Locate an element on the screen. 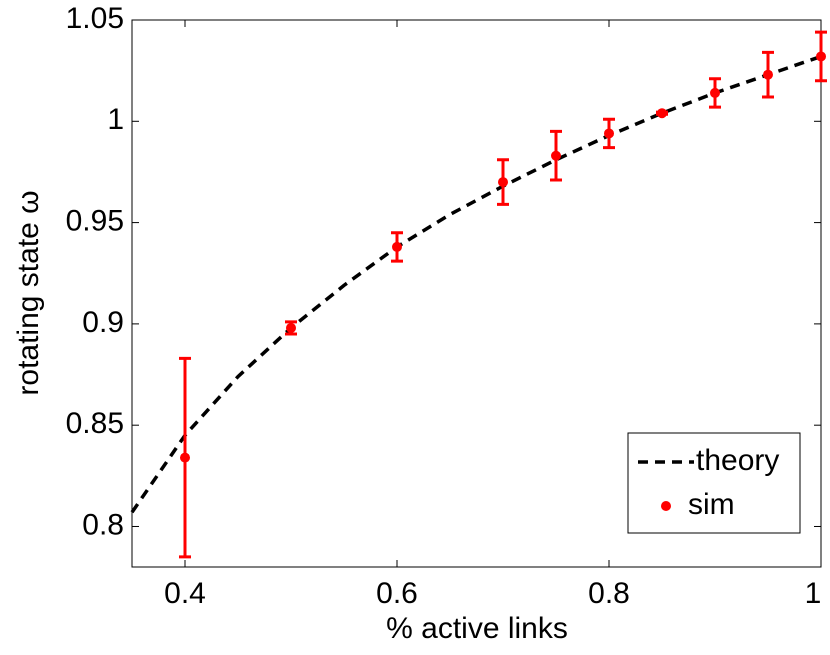 The width and height of the screenshot is (830, 655). x-axis-label: % active links is located at coordinates (477, 628).